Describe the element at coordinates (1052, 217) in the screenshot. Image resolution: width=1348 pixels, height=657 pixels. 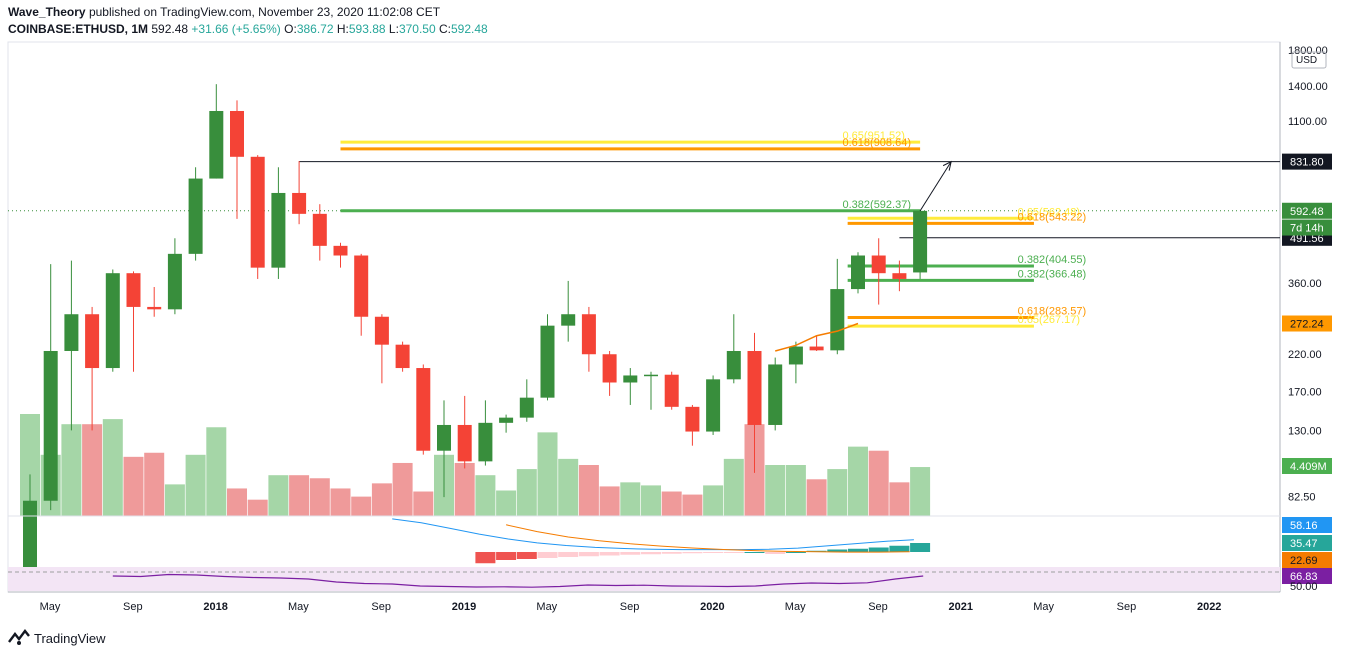
I see `fib-level-label: 0.618(543.22)` at that location.